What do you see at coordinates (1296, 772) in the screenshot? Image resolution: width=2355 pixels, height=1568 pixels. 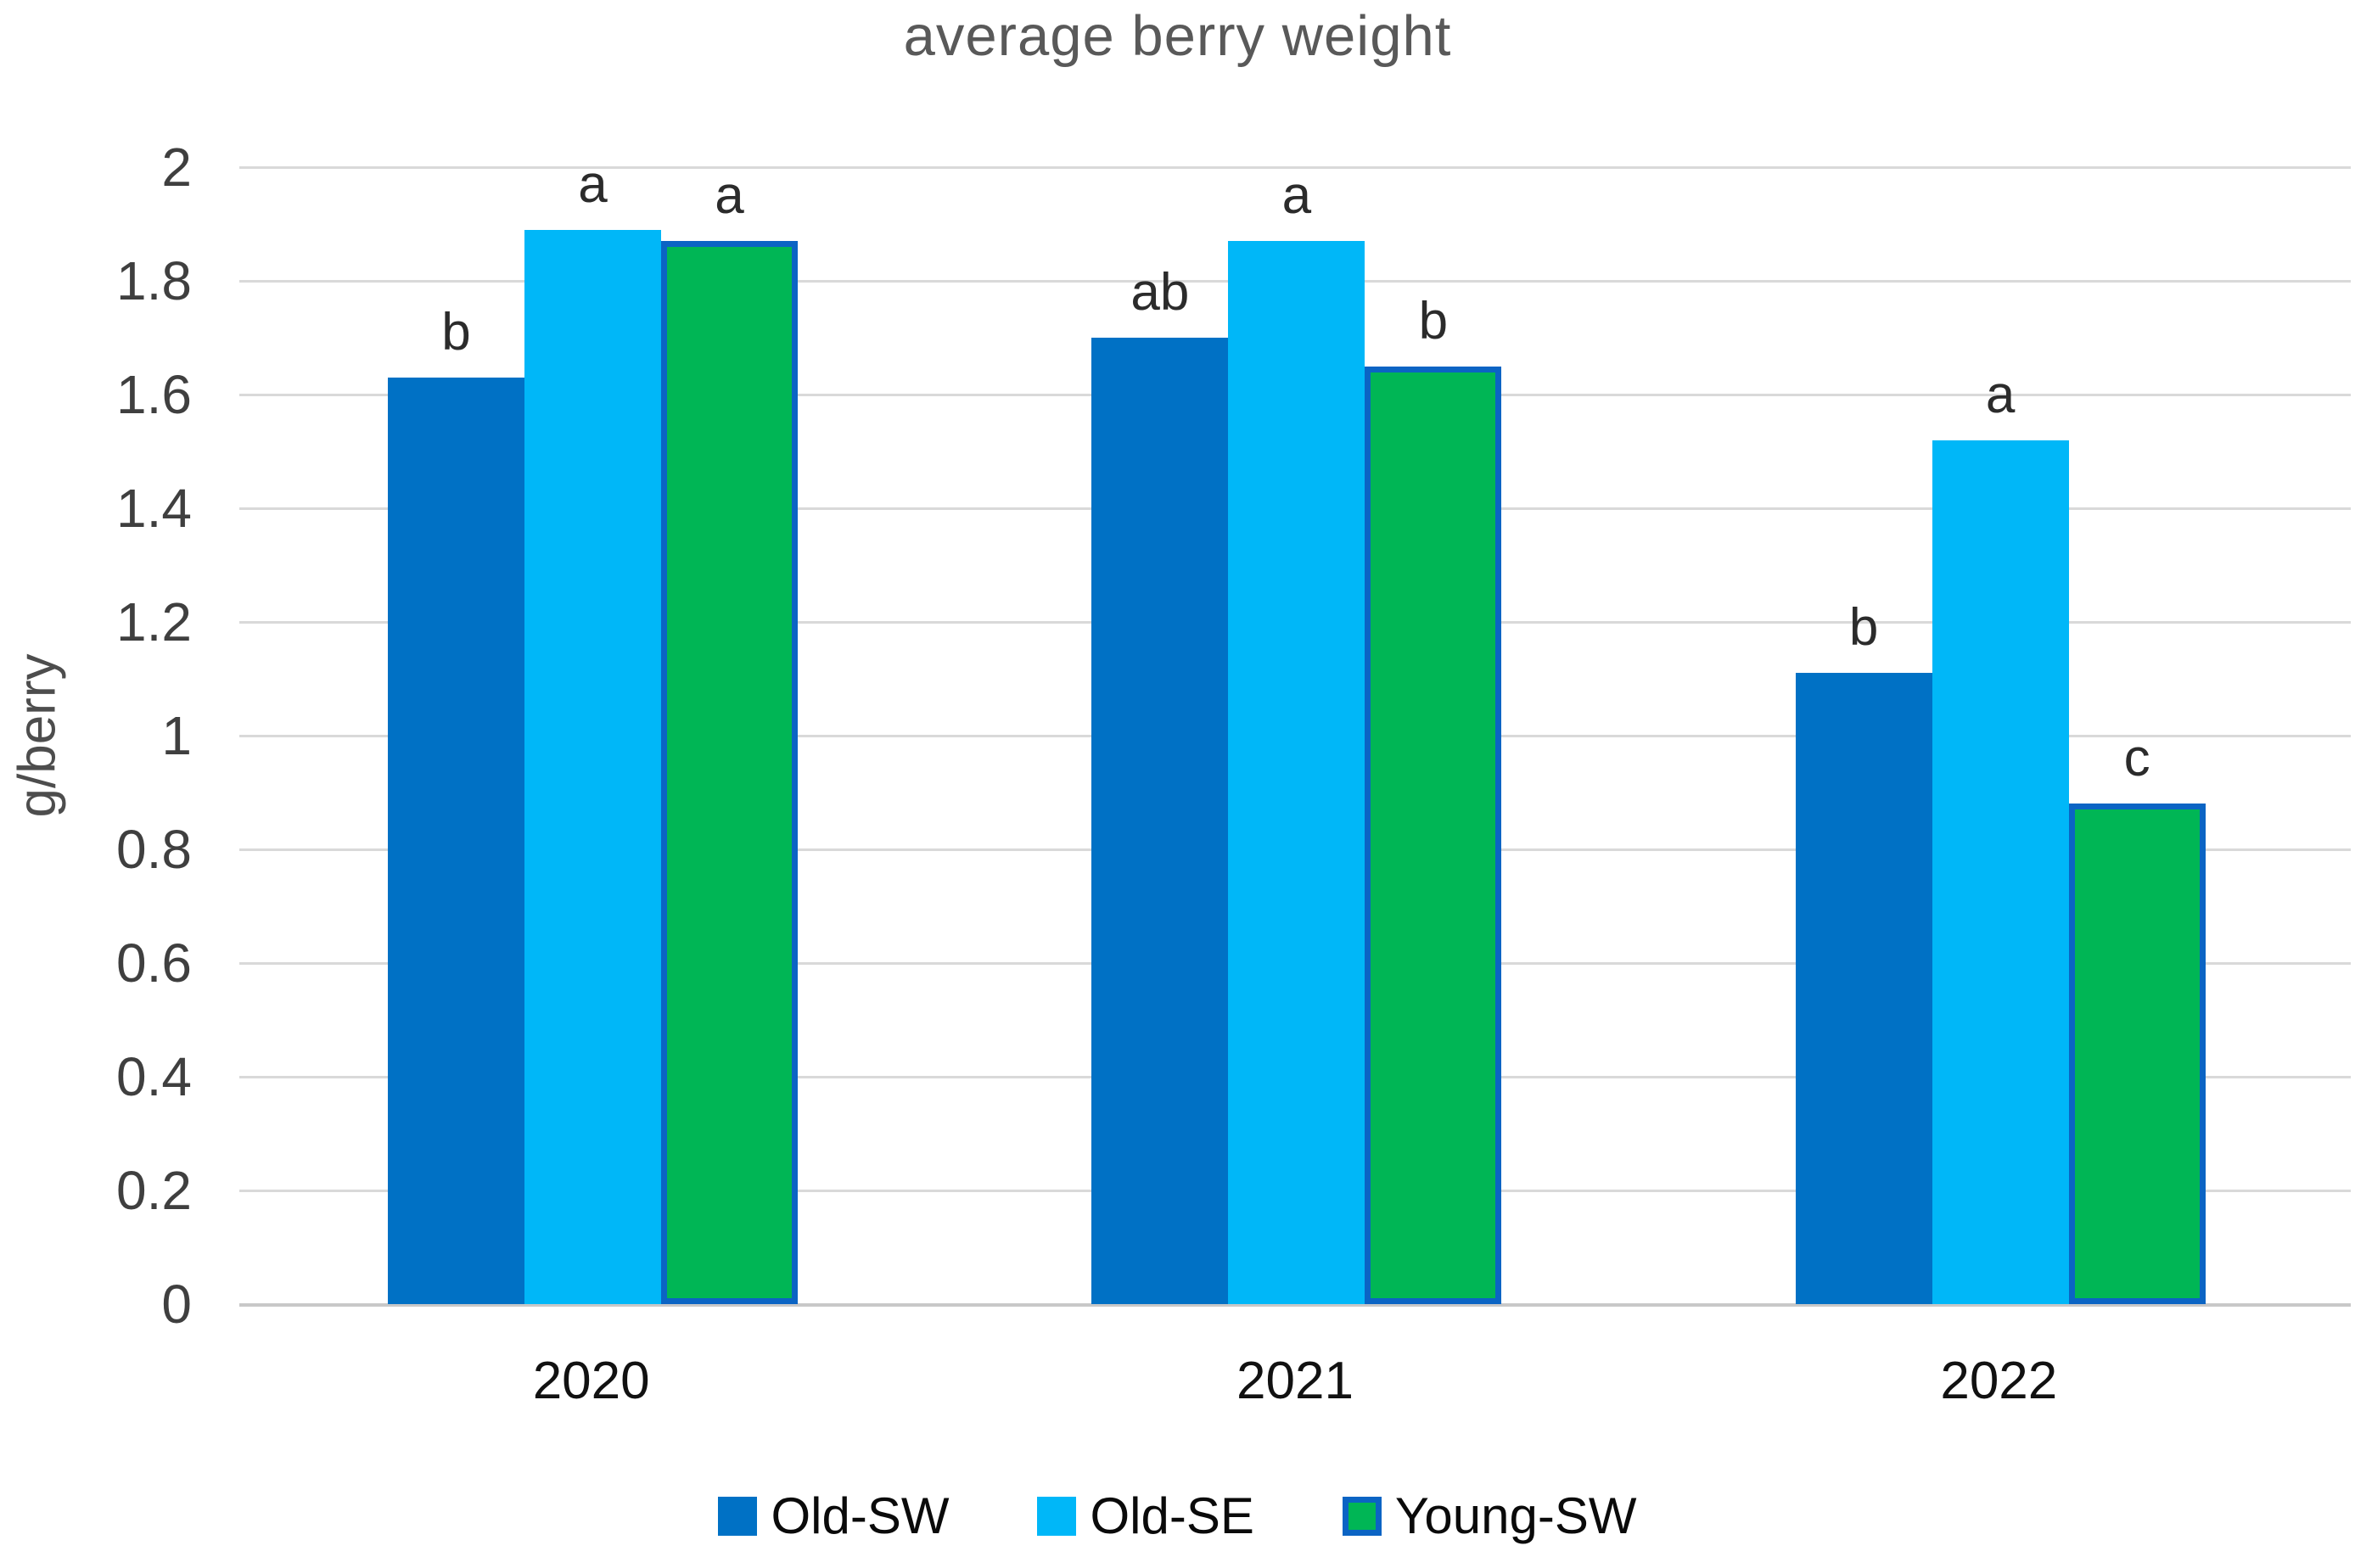 I see `bar-old-se-2021` at bounding box center [1296, 772].